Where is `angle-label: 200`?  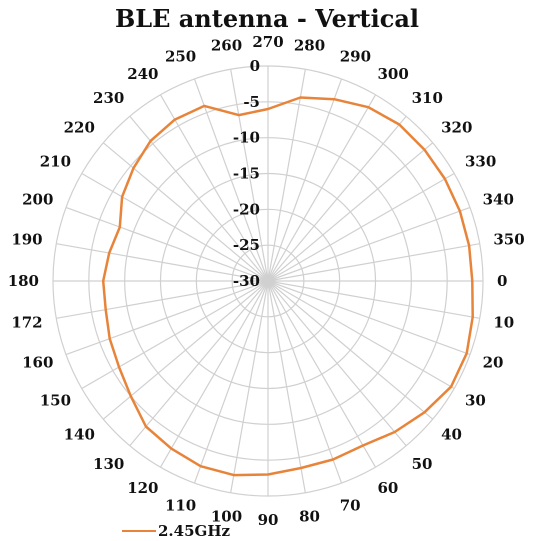 angle-label: 200 is located at coordinates (37, 199).